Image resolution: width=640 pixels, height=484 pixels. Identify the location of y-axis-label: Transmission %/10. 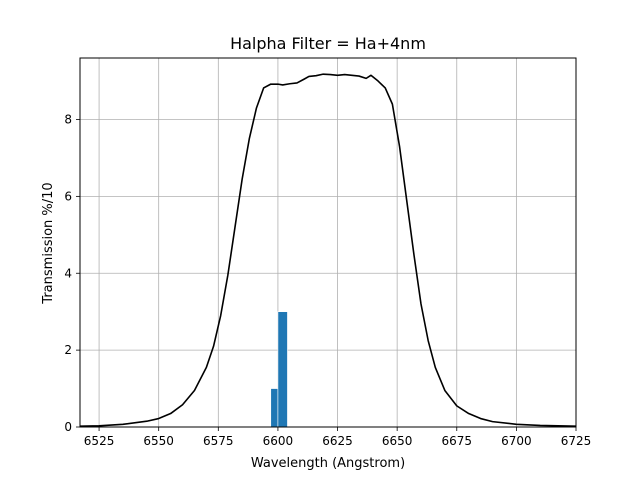
(48, 243).